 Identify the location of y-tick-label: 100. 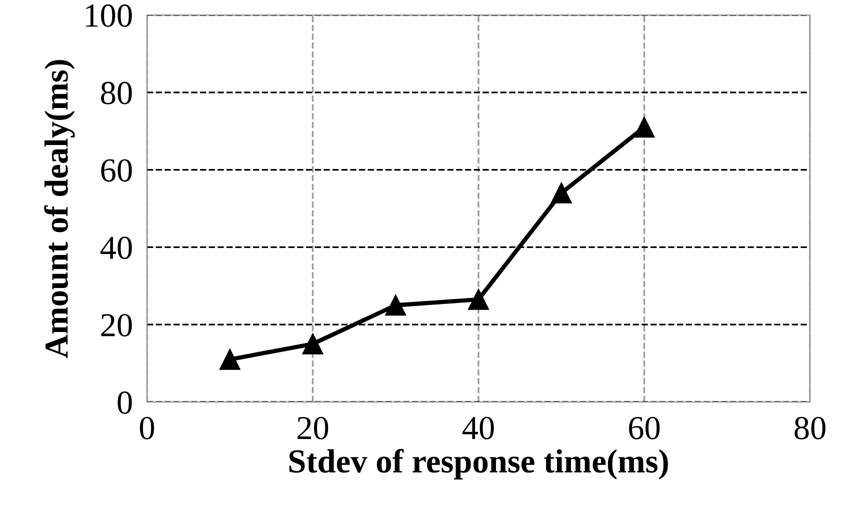
(109, 15).